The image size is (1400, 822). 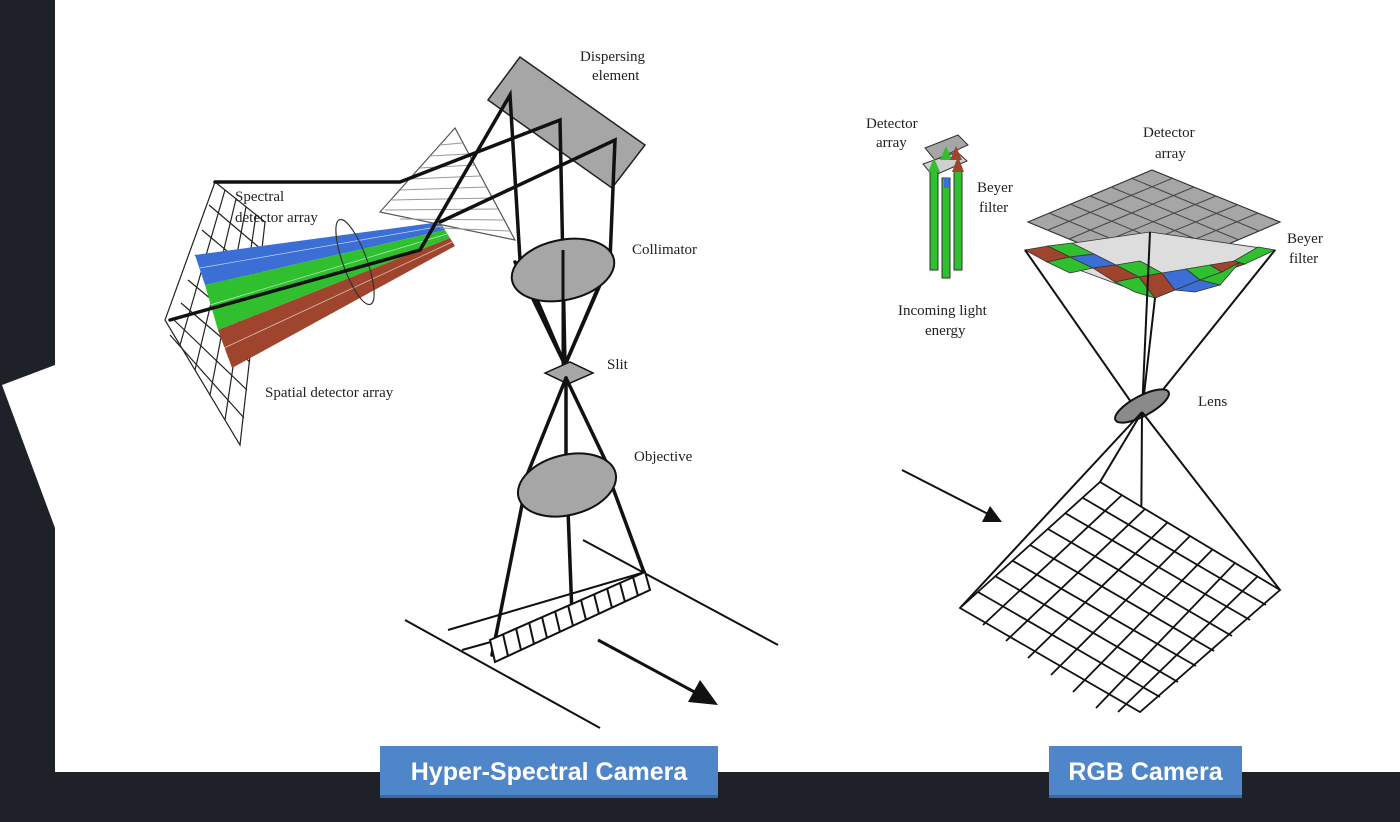 I want to click on label-beyer: Beyer, so click(x=1305, y=239).